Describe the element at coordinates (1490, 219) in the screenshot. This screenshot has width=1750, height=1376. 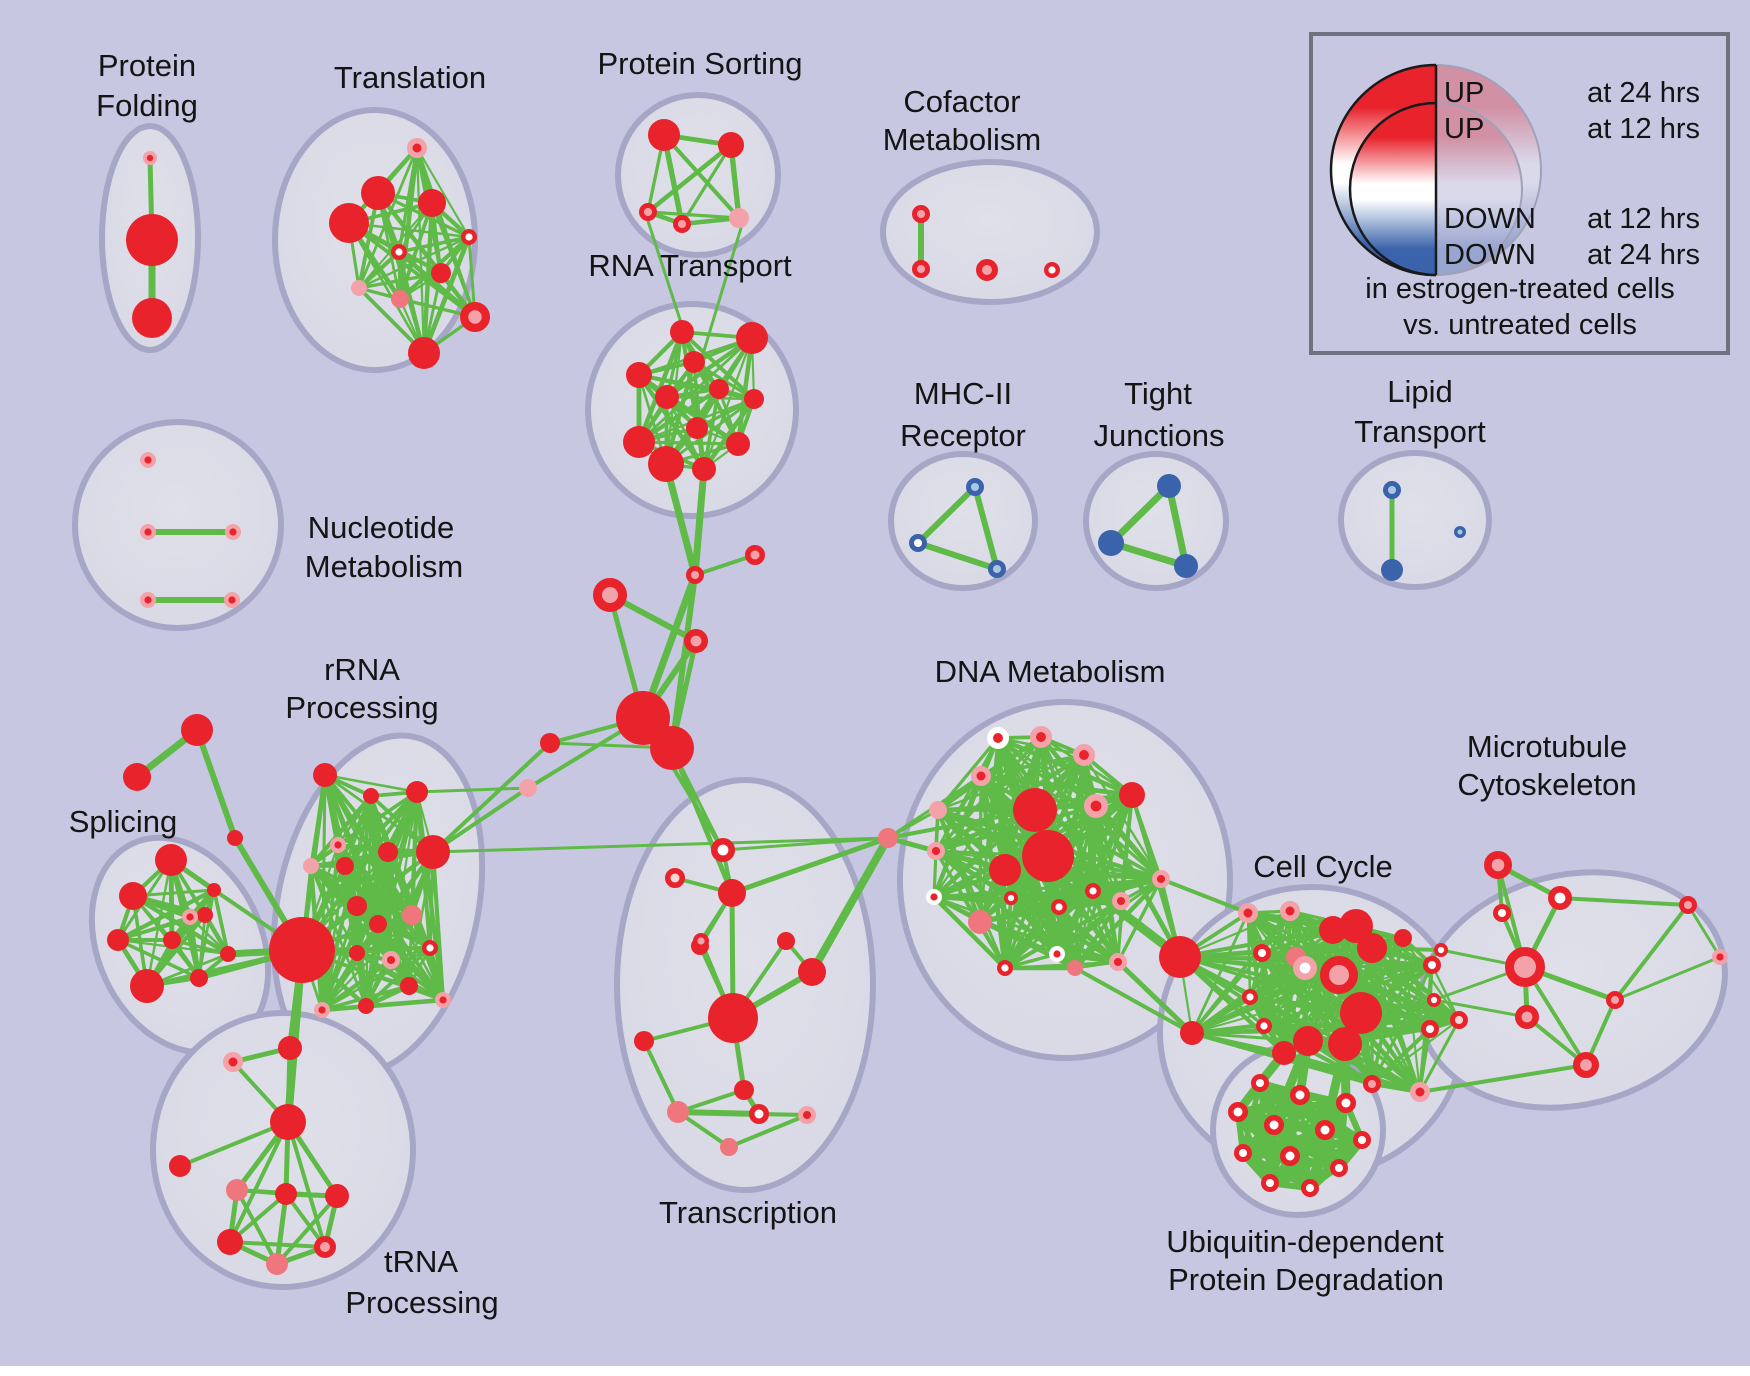
I see `legend-direction-2: DOWN` at that location.